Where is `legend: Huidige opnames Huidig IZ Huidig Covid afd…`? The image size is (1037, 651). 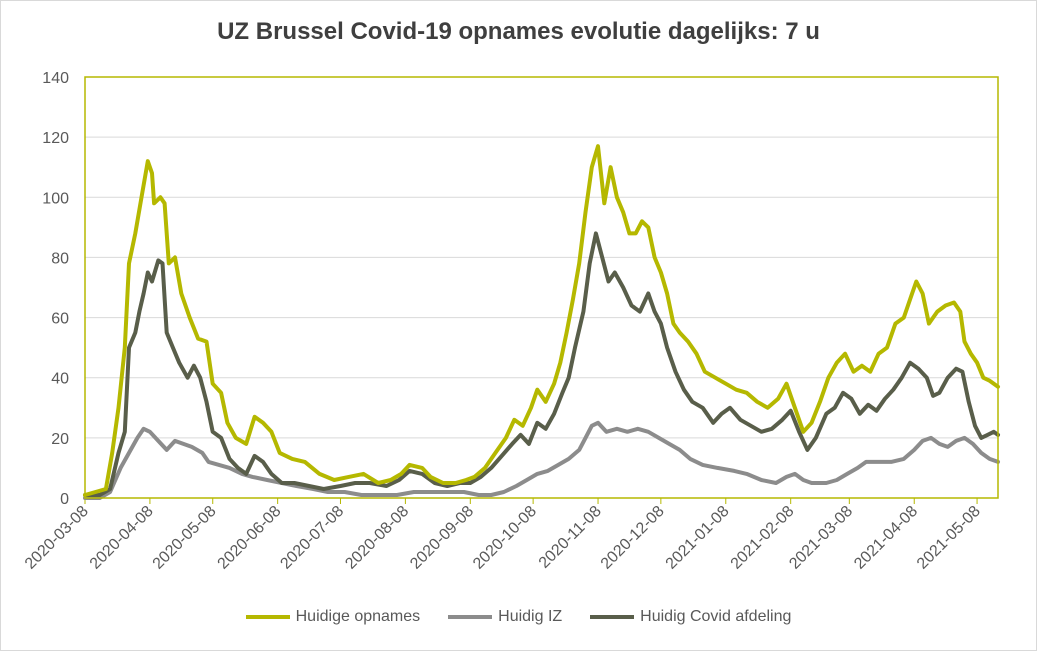 legend: Huidige opnames Huidig IZ Huidig Covid afd… is located at coordinates (518, 617).